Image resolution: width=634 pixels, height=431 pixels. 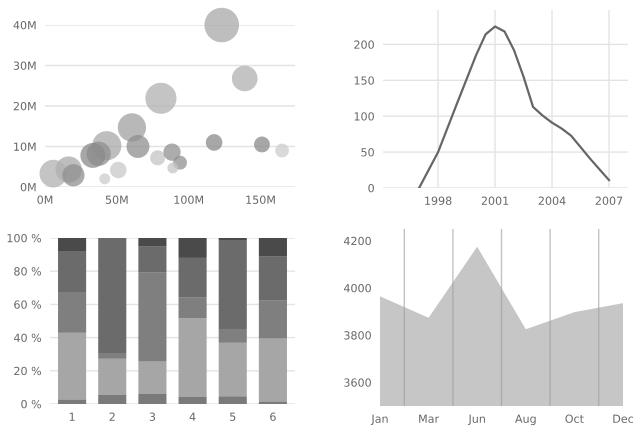 What do you see at coordinates (117, 200) in the screenshot?
I see `x-tick-label: 50M` at bounding box center [117, 200].